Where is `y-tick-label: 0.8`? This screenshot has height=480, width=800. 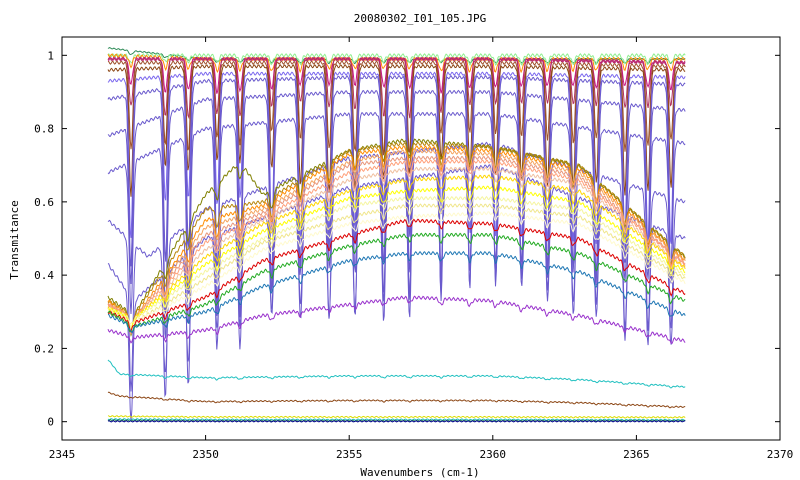
y-tick-label: 0.8 is located at coordinates (44, 129).